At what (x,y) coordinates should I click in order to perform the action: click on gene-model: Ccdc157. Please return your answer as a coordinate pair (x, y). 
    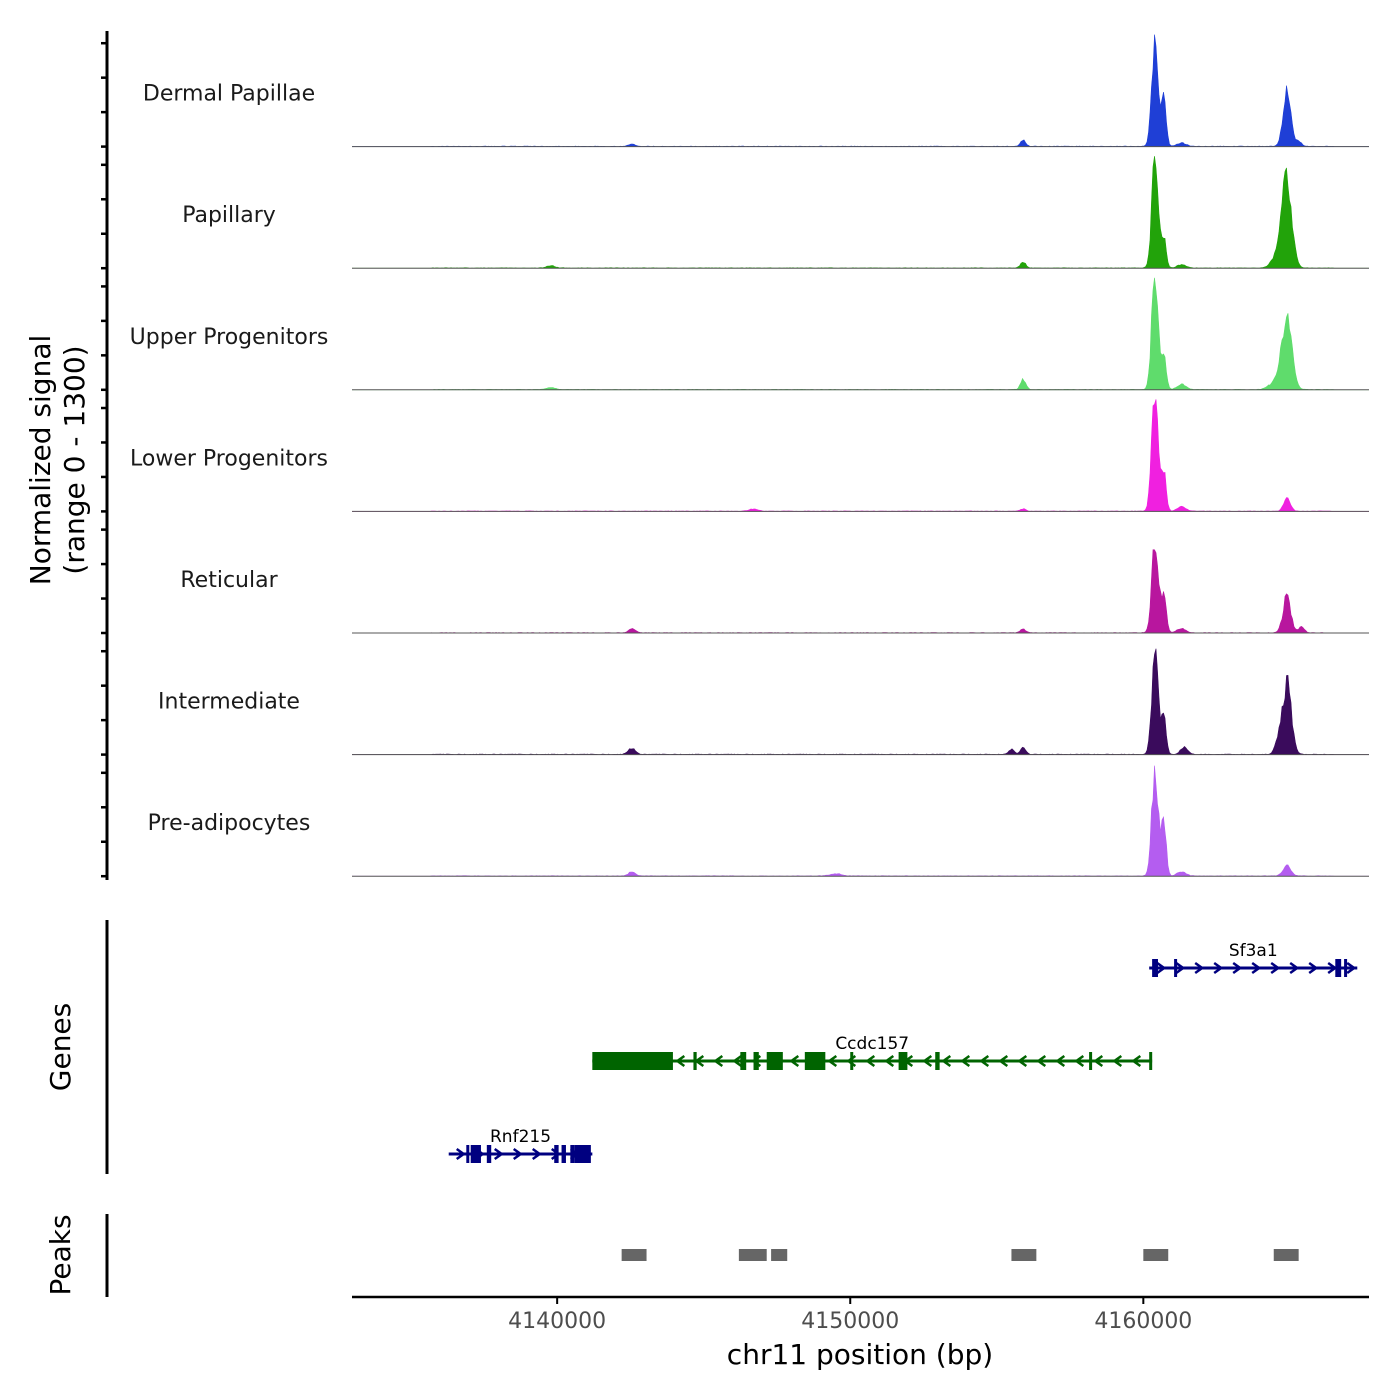
    Looking at the image, I should click on (872, 1052).